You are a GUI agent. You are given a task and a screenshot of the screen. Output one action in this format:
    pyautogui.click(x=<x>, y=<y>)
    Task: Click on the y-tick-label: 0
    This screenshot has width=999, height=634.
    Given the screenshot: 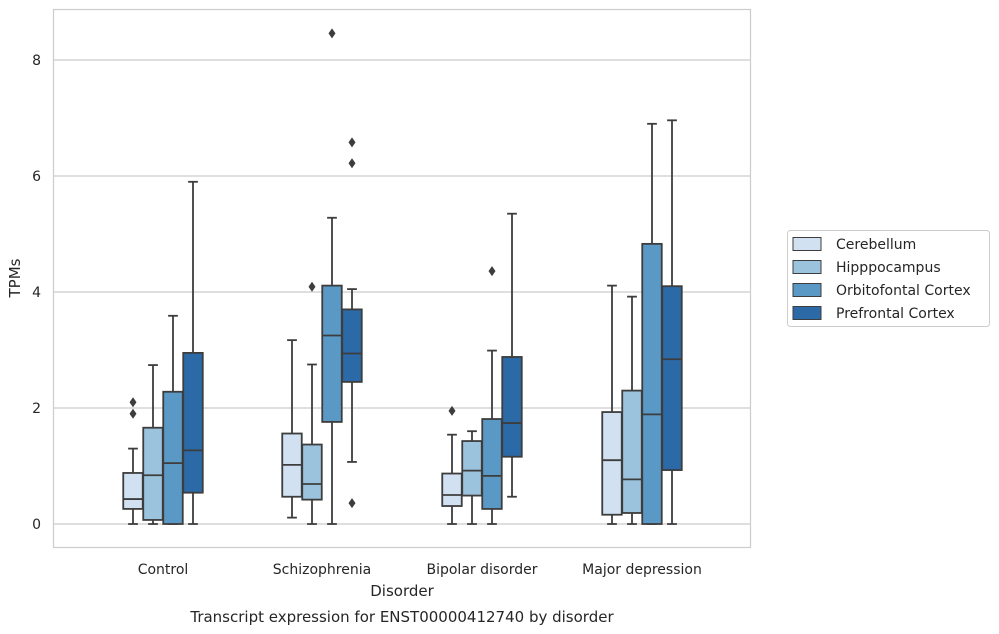 What is the action you would take?
    pyautogui.click(x=36, y=525)
    